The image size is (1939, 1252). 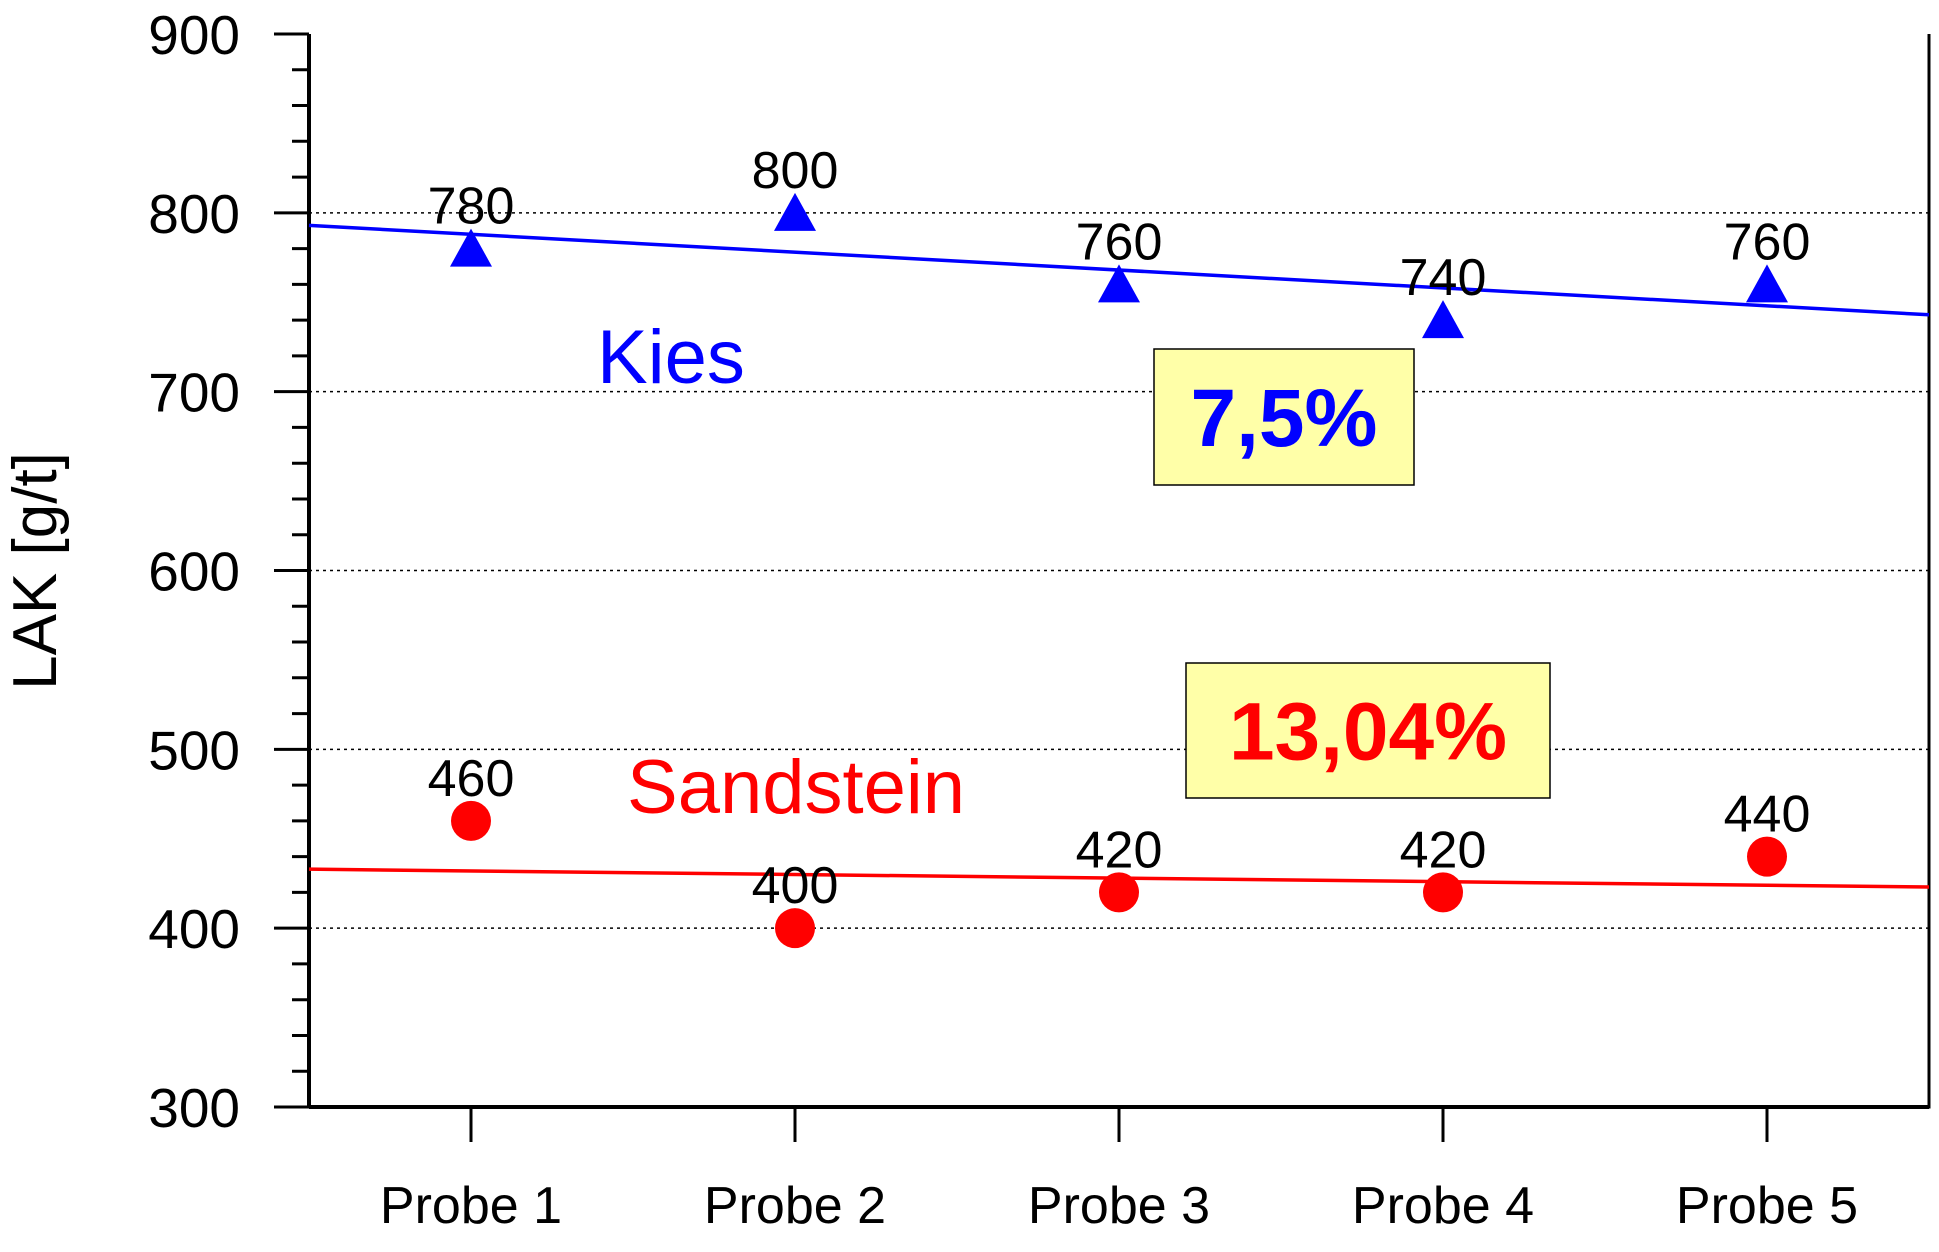 I want to click on data-label: 400, so click(x=795, y=886).